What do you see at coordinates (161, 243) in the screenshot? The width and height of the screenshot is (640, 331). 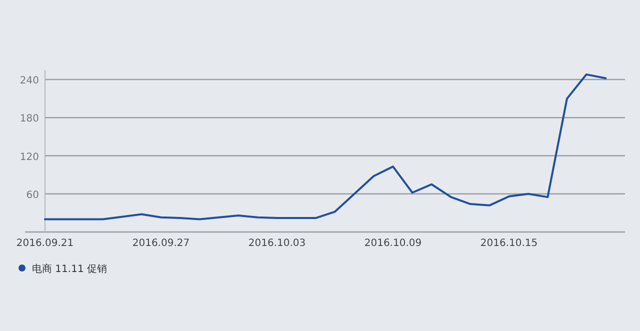 I see `x-tick-label: 2016.09.27` at bounding box center [161, 243].